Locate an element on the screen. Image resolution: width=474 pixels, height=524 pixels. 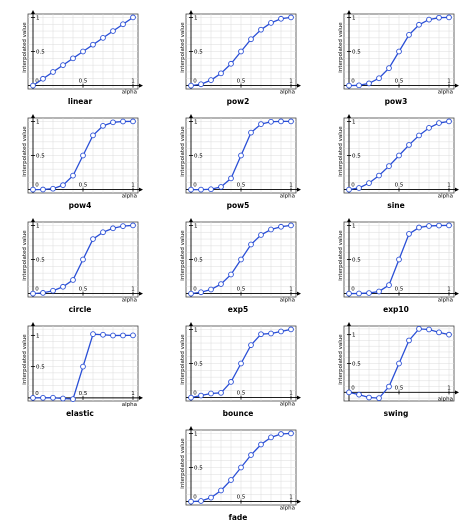
chart-pow4: 0 0.5 1 0.5 1 alpha interpolated value pow4 is located at coordinates (81, 163).